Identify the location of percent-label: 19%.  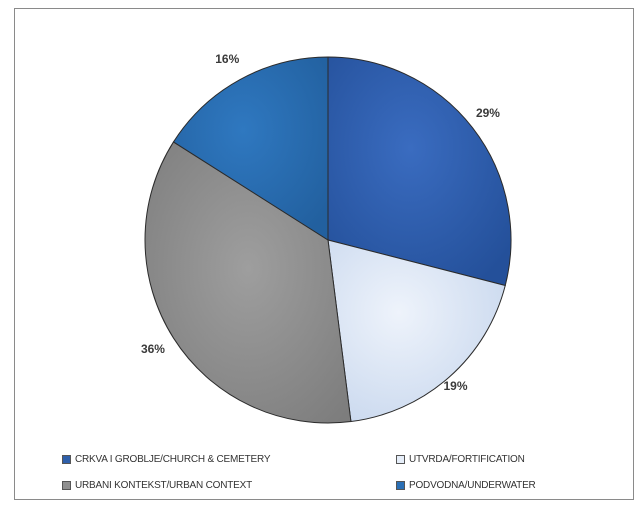
(455, 385).